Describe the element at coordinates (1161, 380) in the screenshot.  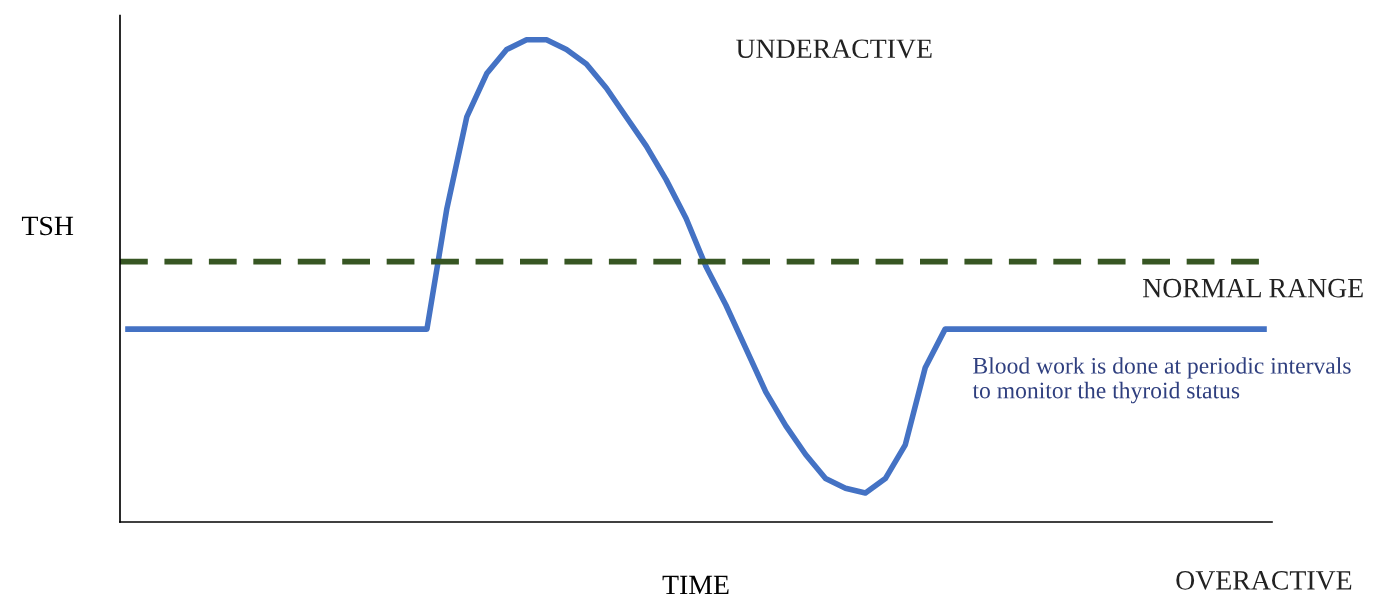
I see `annotation: Blood work is done at periodic intervals to monitor the thyroid status` at that location.